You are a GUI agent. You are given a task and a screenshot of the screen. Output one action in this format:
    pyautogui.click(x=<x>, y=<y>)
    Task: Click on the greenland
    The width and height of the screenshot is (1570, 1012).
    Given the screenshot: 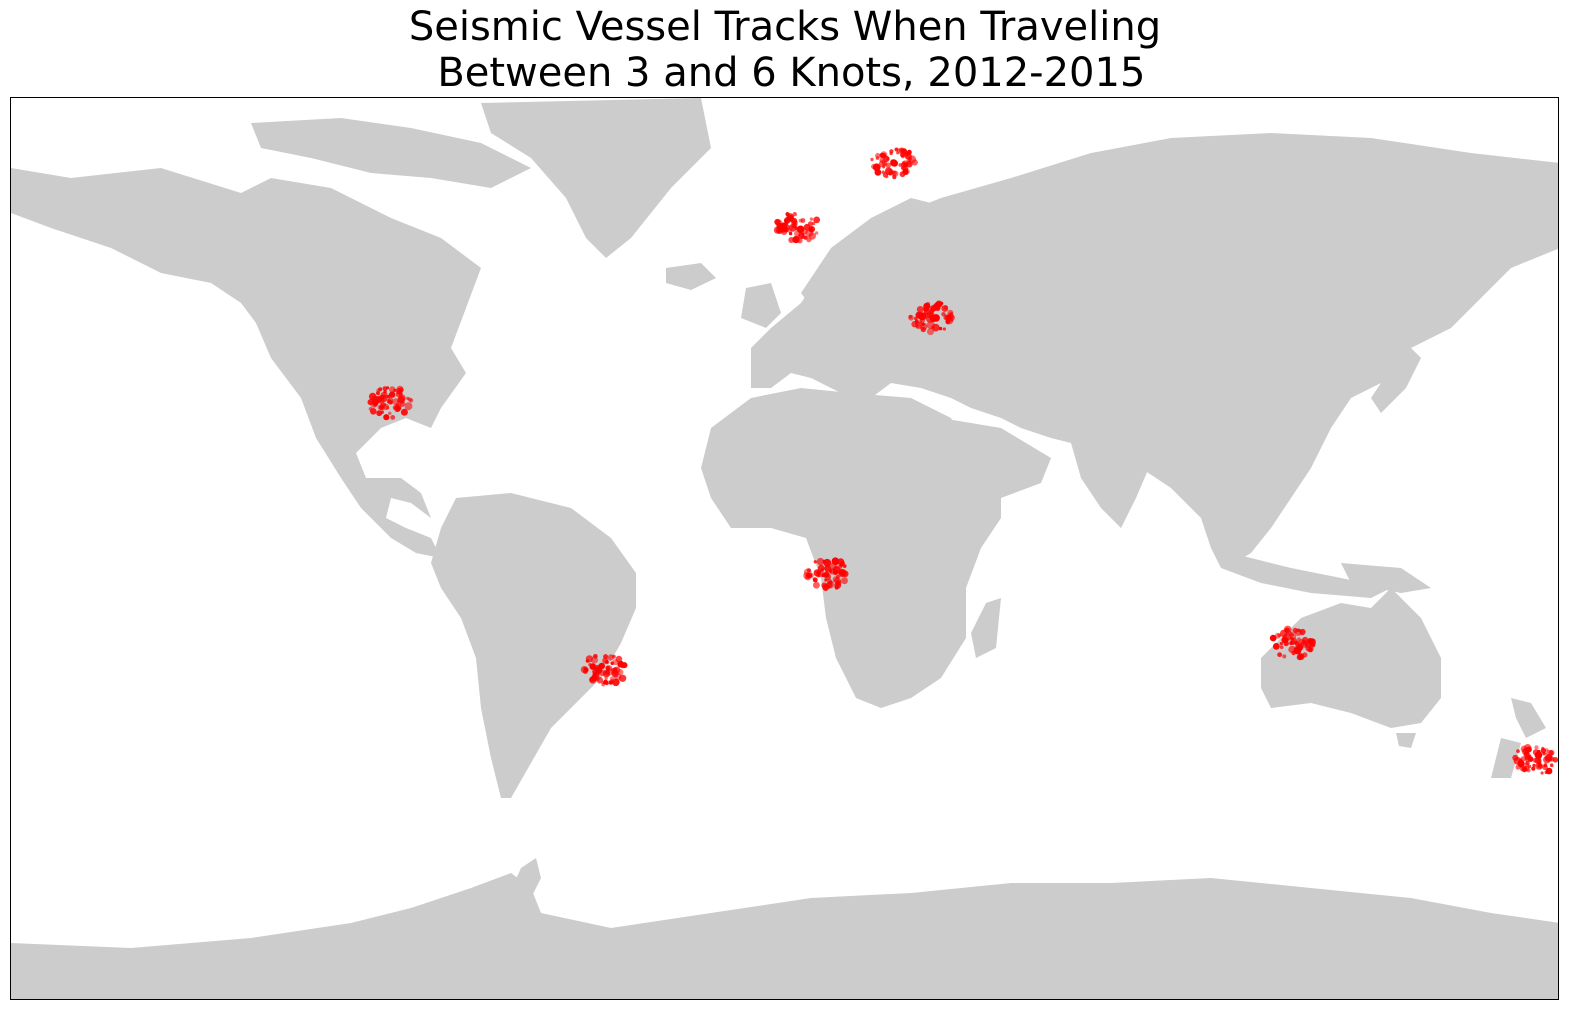 What is the action you would take?
    pyautogui.click(x=596, y=178)
    